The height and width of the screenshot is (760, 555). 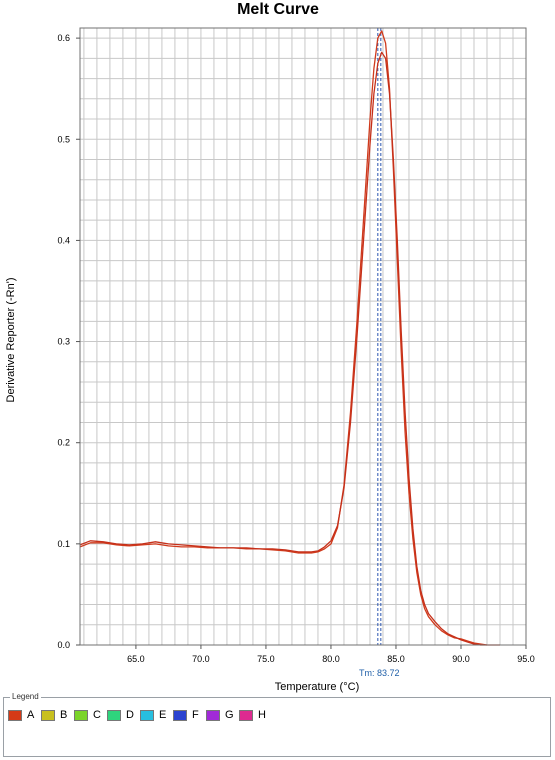 I want to click on y-tick-label: 0.3, so click(x=63, y=342).